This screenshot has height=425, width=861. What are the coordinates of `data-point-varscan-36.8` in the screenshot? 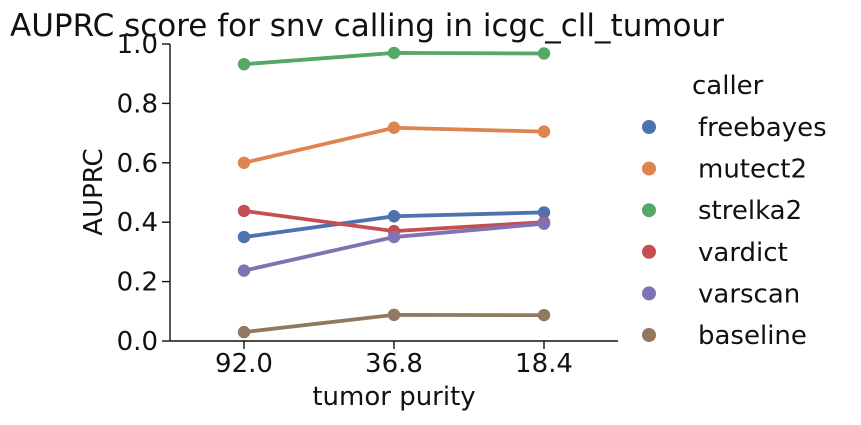 It's located at (394, 237).